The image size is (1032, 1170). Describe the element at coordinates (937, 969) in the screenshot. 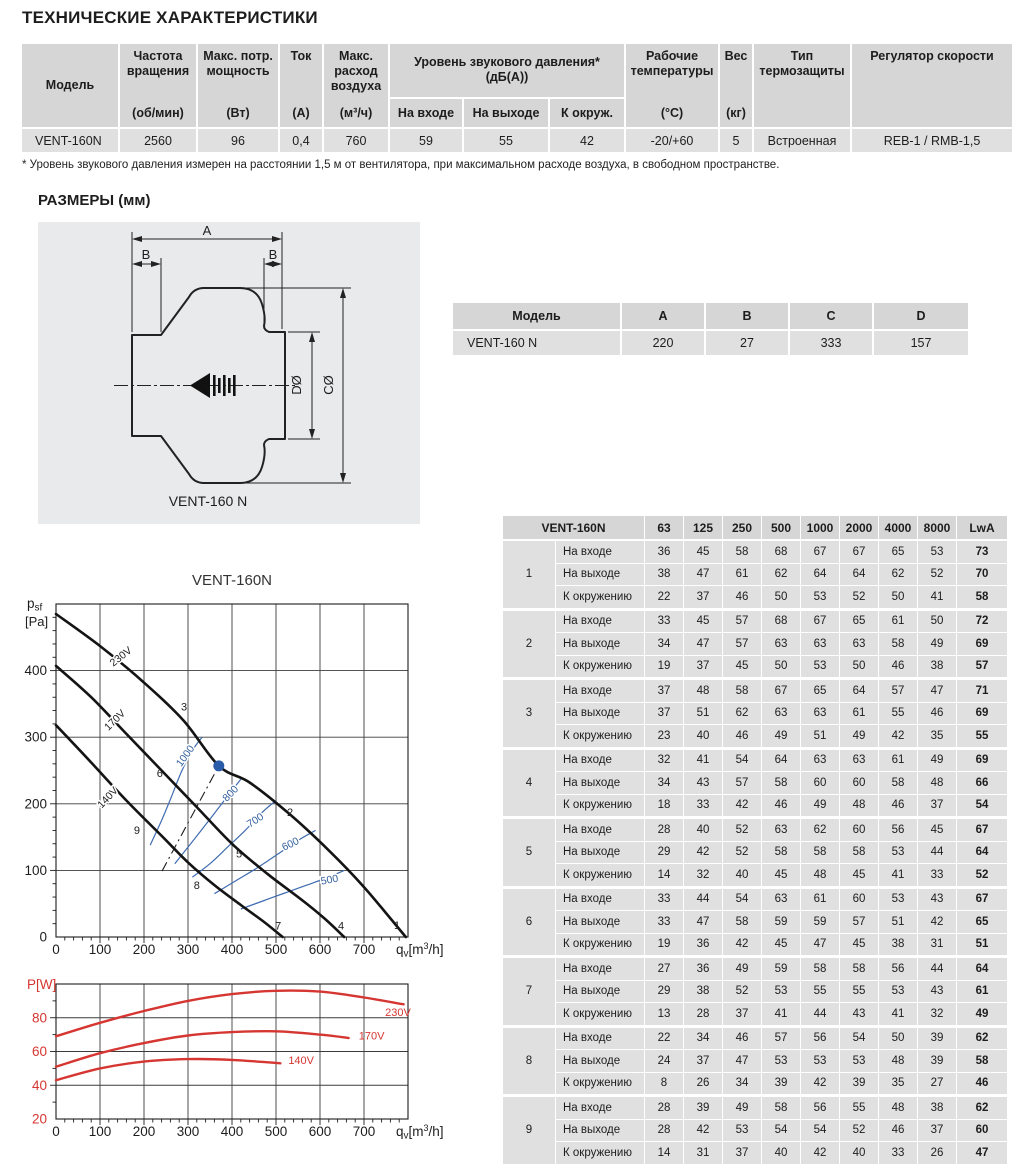

I see `octave-value: 44` at that location.